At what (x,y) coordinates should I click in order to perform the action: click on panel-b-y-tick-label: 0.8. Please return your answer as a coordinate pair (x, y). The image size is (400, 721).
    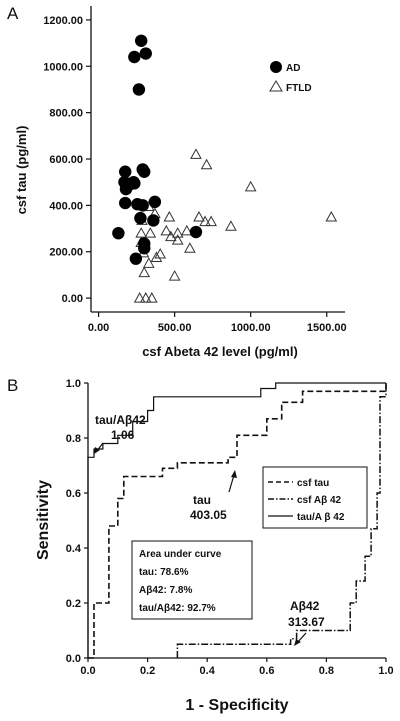
    Looking at the image, I should click on (73, 439).